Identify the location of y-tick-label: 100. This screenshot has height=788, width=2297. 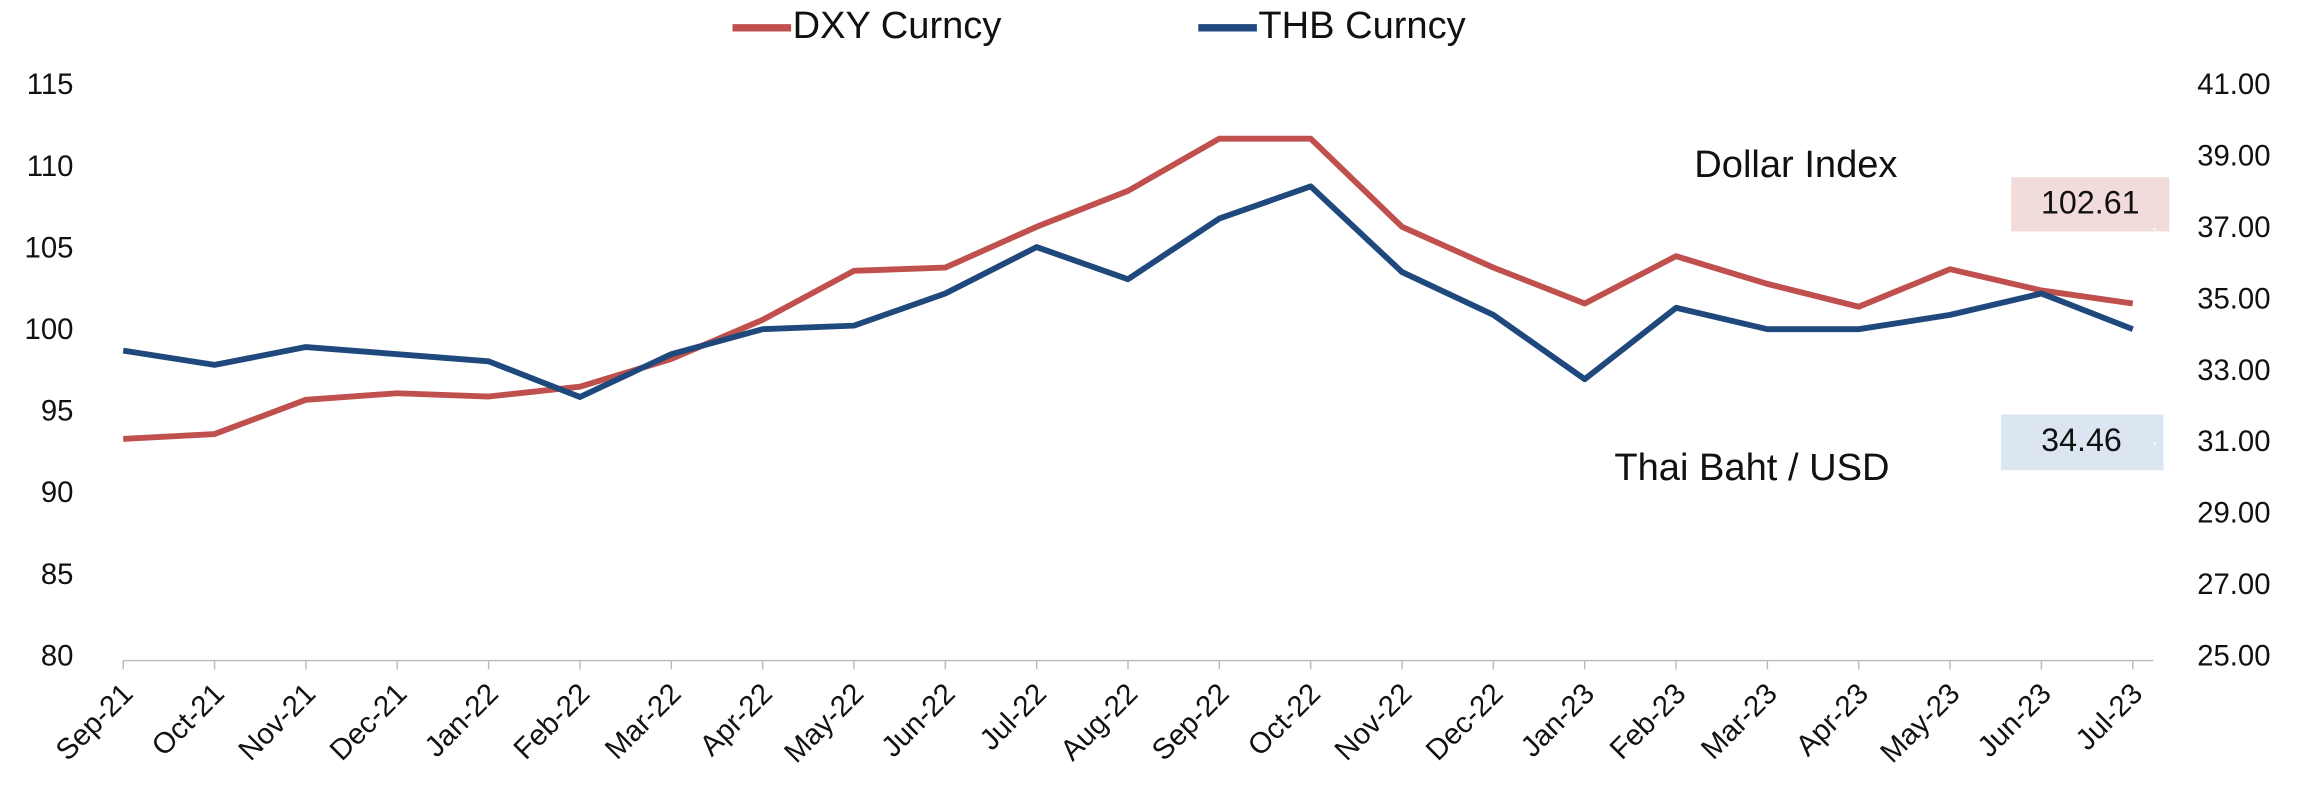
(49, 329).